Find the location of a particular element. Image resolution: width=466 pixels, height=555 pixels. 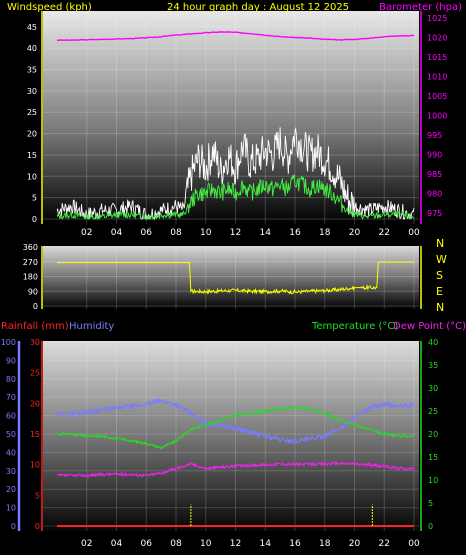

barometer-tick-label: 1005 is located at coordinates (437, 96).